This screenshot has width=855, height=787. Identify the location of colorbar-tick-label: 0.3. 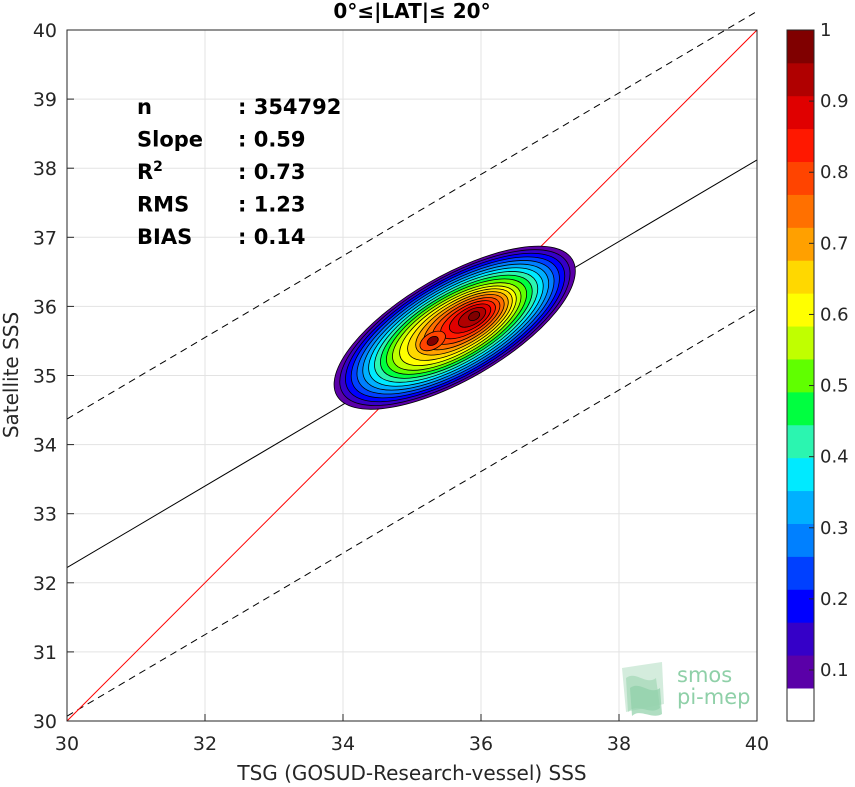
(834, 528).